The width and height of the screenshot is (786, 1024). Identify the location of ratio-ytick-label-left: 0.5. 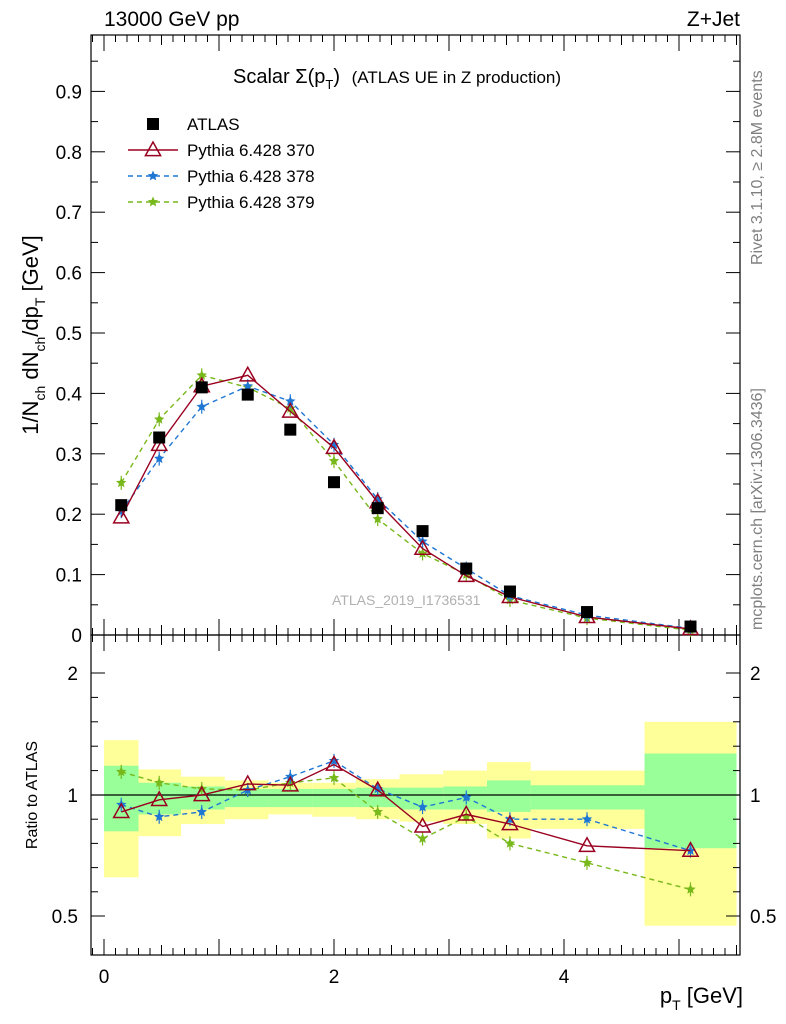
(65, 917).